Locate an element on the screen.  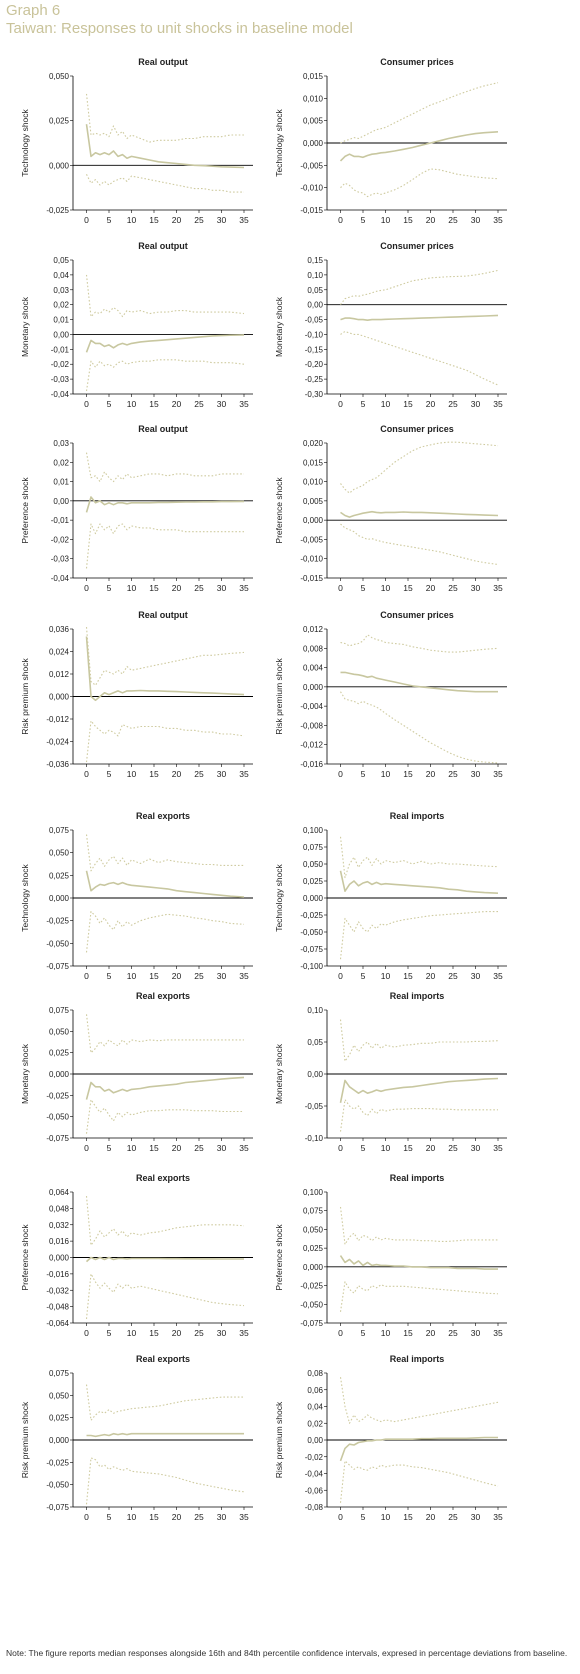
y-tick-label: -0,10 is located at coordinates (314, 334).